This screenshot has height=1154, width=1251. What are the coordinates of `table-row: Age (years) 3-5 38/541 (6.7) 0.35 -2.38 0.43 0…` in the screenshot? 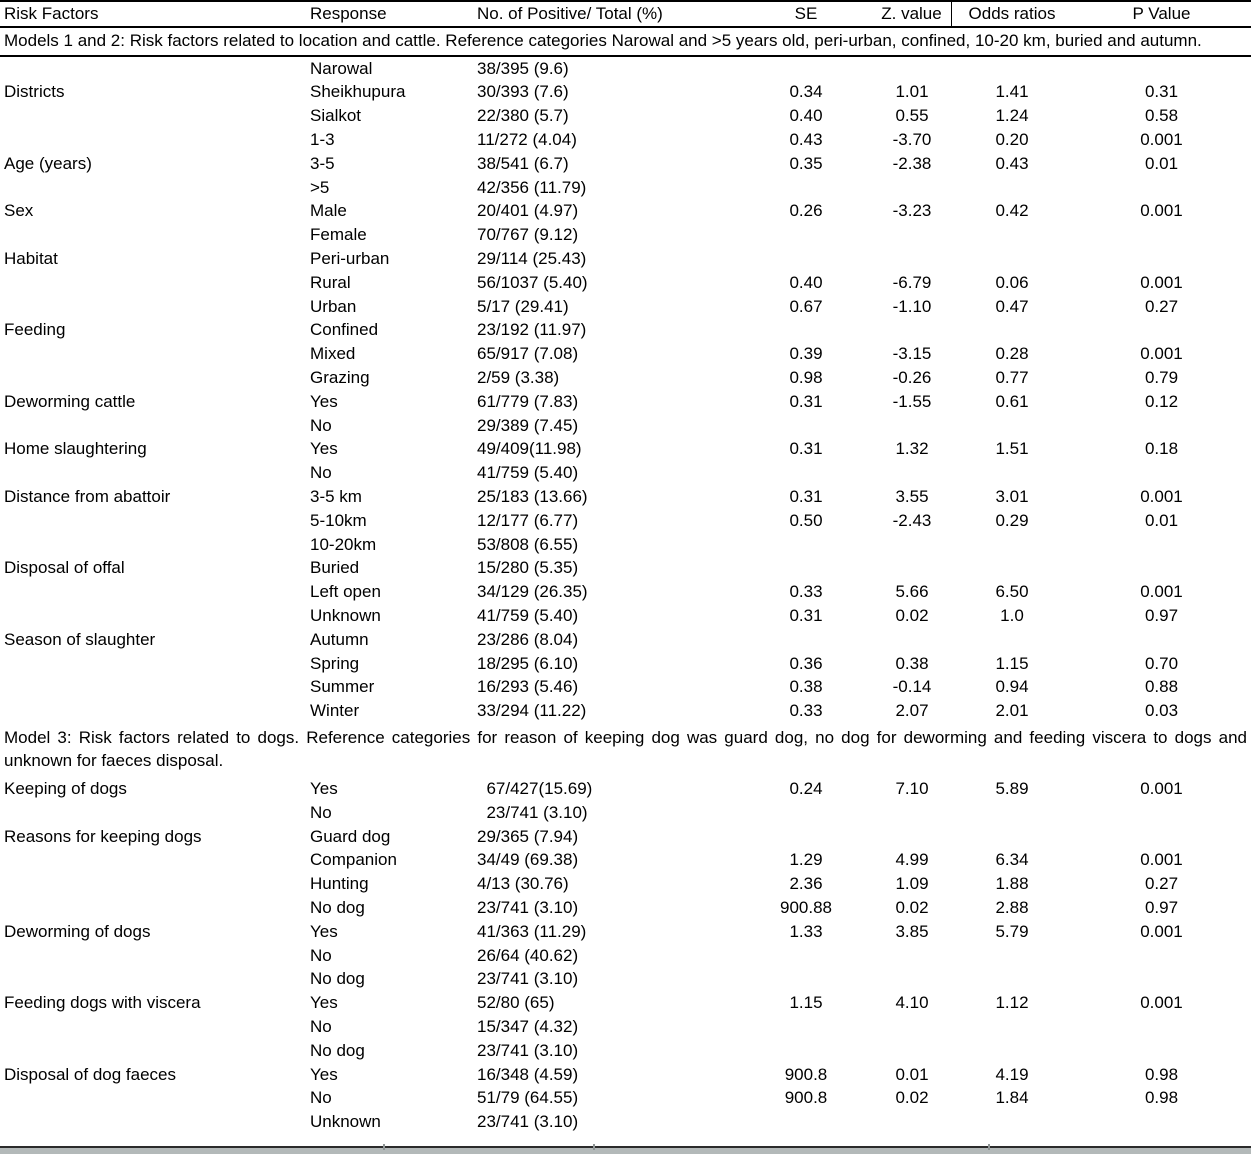 It's located at (625, 164).